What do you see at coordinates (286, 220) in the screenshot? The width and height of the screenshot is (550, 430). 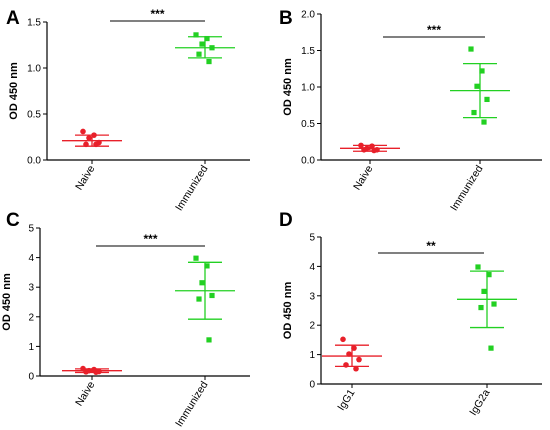 I see `panel-letter: D` at bounding box center [286, 220].